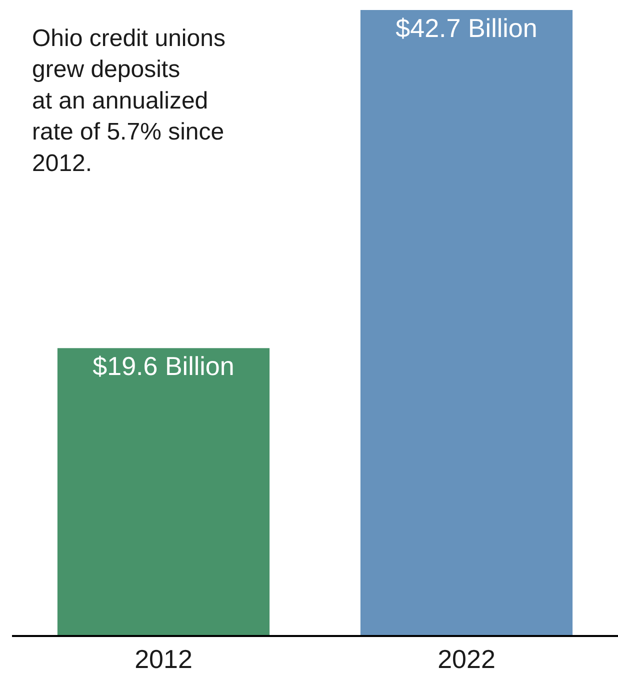 The height and width of the screenshot is (687, 618). I want to click on x-tick-label: 2012, so click(163, 659).